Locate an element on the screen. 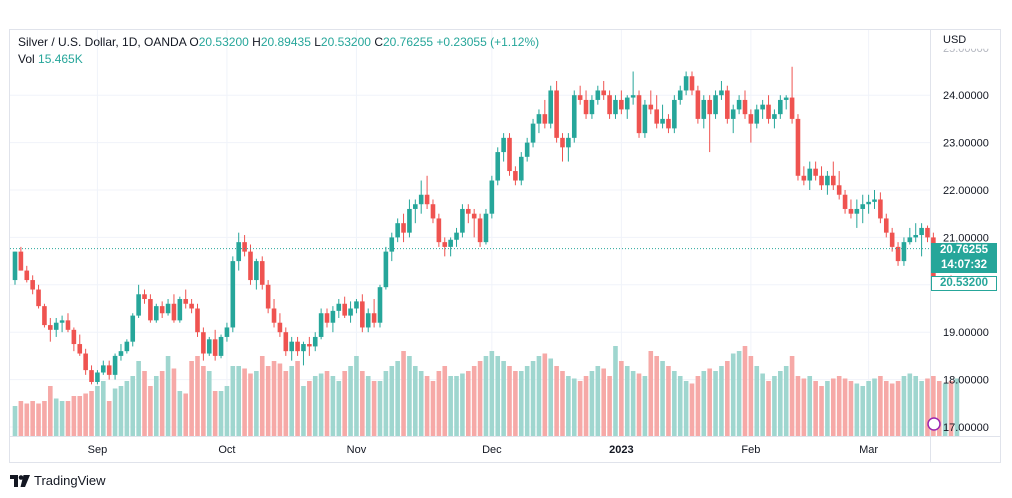 This screenshot has height=498, width=1012. y-tick-label: 21.00000 is located at coordinates (966, 238).